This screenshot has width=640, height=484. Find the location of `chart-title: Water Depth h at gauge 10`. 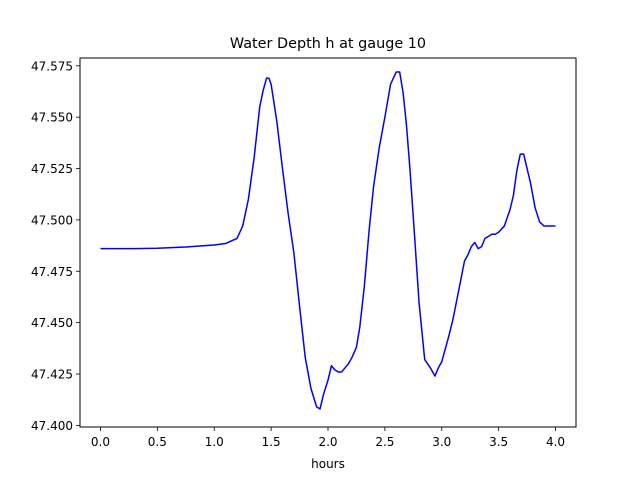

chart-title: Water Depth h at gauge 10 is located at coordinates (328, 44).